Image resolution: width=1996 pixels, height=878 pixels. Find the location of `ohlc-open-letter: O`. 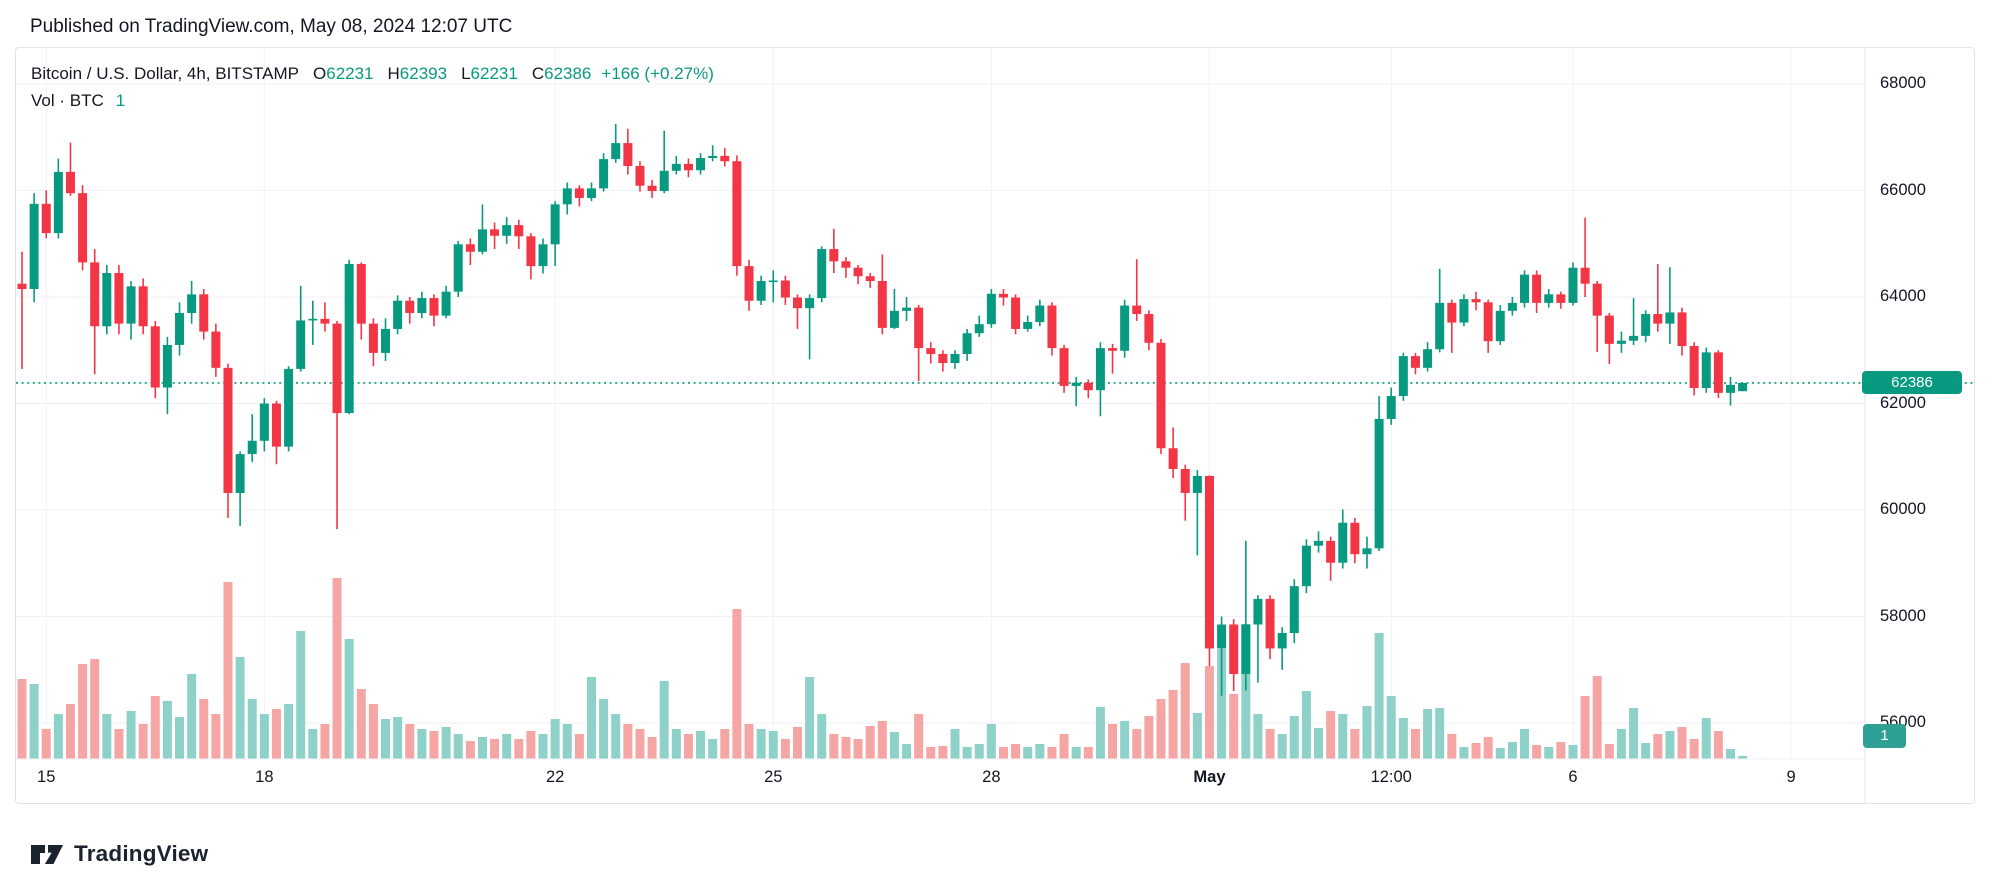

ohlc-open-letter: O is located at coordinates (320, 73).